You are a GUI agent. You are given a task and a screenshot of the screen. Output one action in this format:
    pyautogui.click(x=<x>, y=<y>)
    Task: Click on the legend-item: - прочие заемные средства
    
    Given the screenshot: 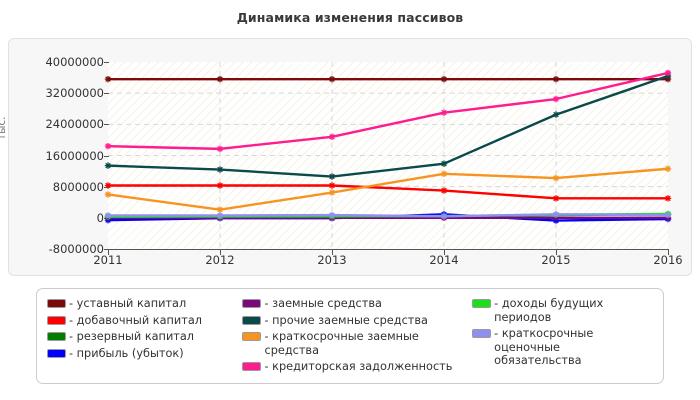 What is the action you would take?
    pyautogui.click(x=357, y=321)
    